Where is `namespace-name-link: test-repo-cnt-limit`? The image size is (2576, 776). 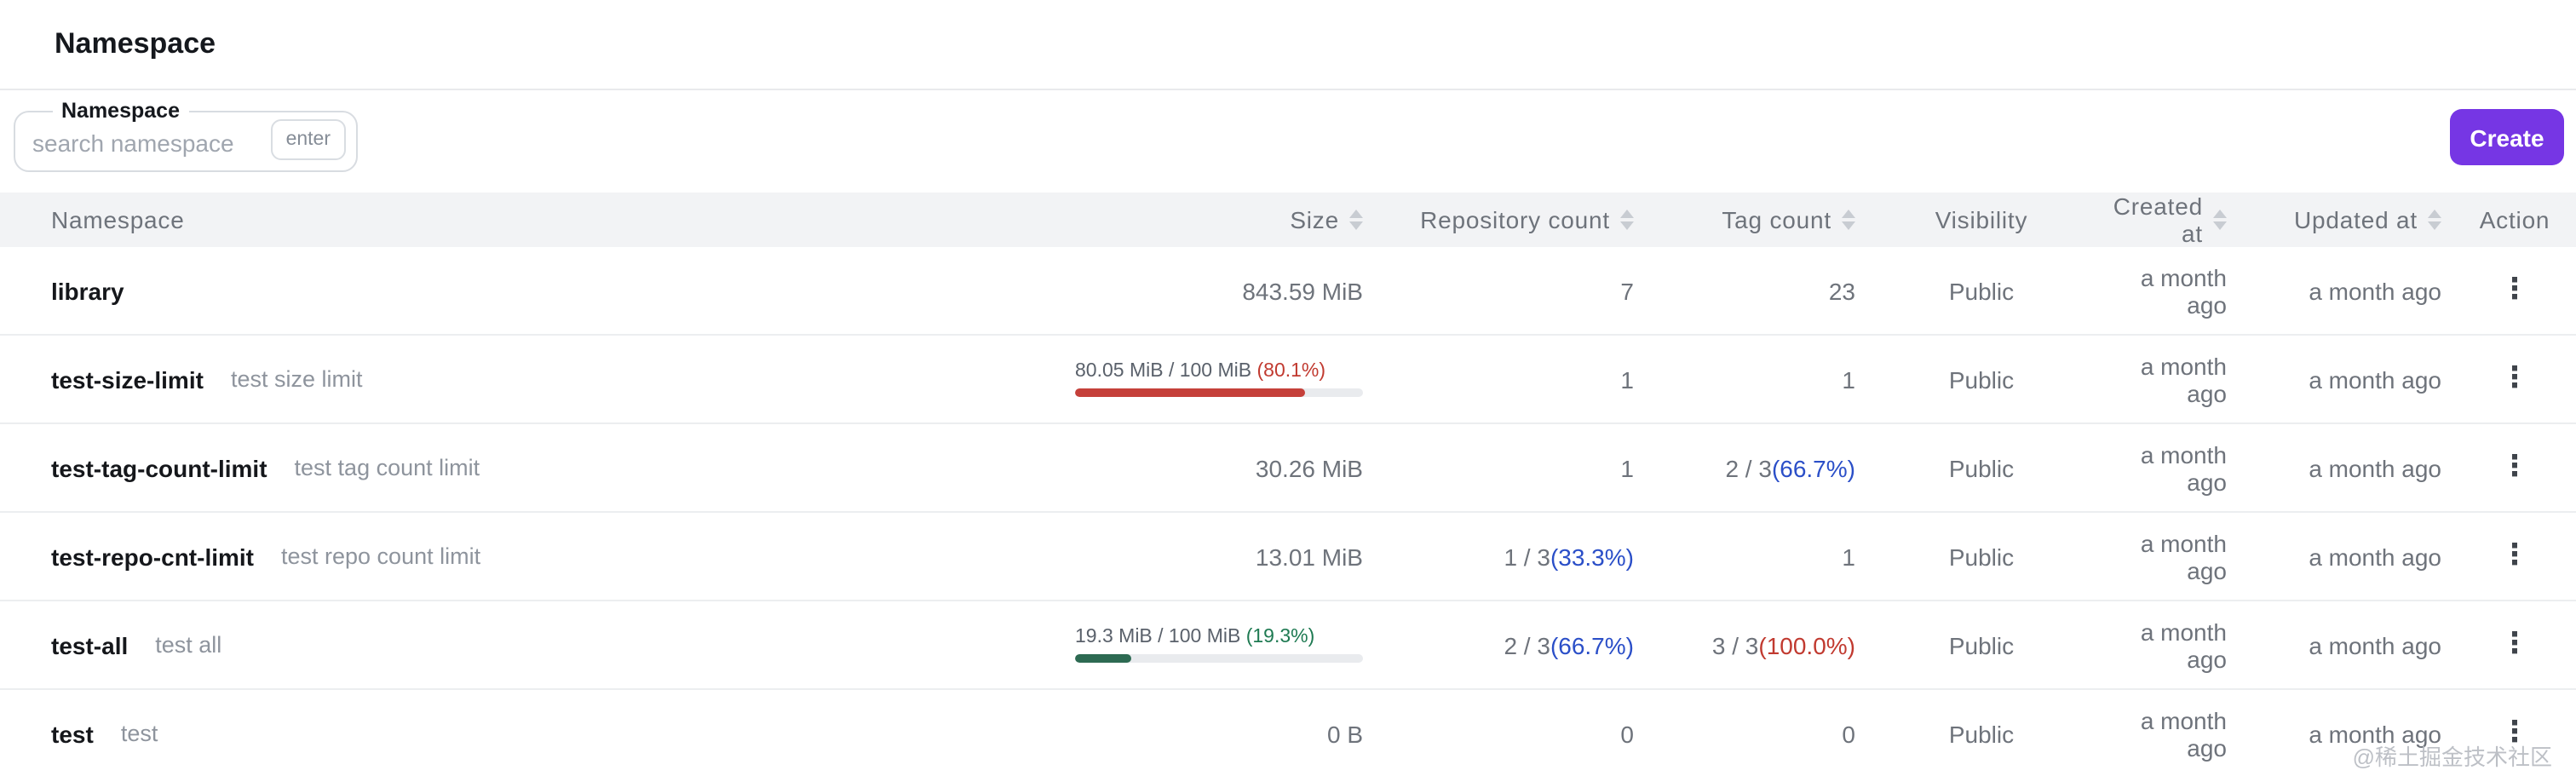 namespace-name-link: test-repo-cnt-limit is located at coordinates (153, 556).